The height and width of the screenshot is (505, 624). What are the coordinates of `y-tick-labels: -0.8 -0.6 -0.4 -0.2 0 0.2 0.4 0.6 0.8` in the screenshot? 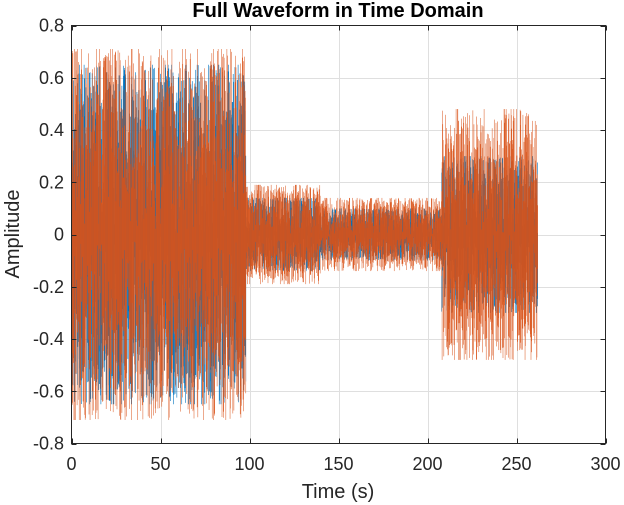 It's located at (48, 235).